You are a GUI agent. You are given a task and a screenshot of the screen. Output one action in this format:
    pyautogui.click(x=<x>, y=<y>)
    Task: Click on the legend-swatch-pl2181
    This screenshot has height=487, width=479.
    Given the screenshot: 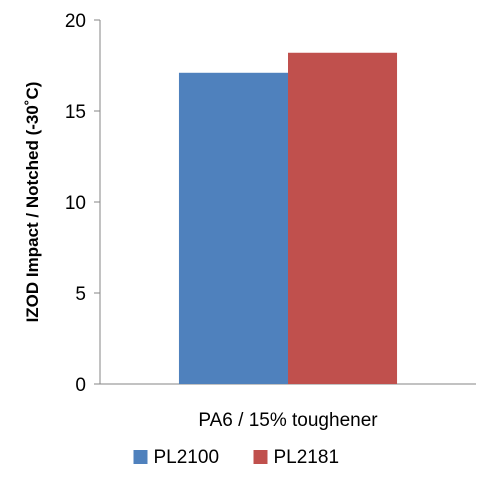 What is the action you would take?
    pyautogui.click(x=260, y=457)
    